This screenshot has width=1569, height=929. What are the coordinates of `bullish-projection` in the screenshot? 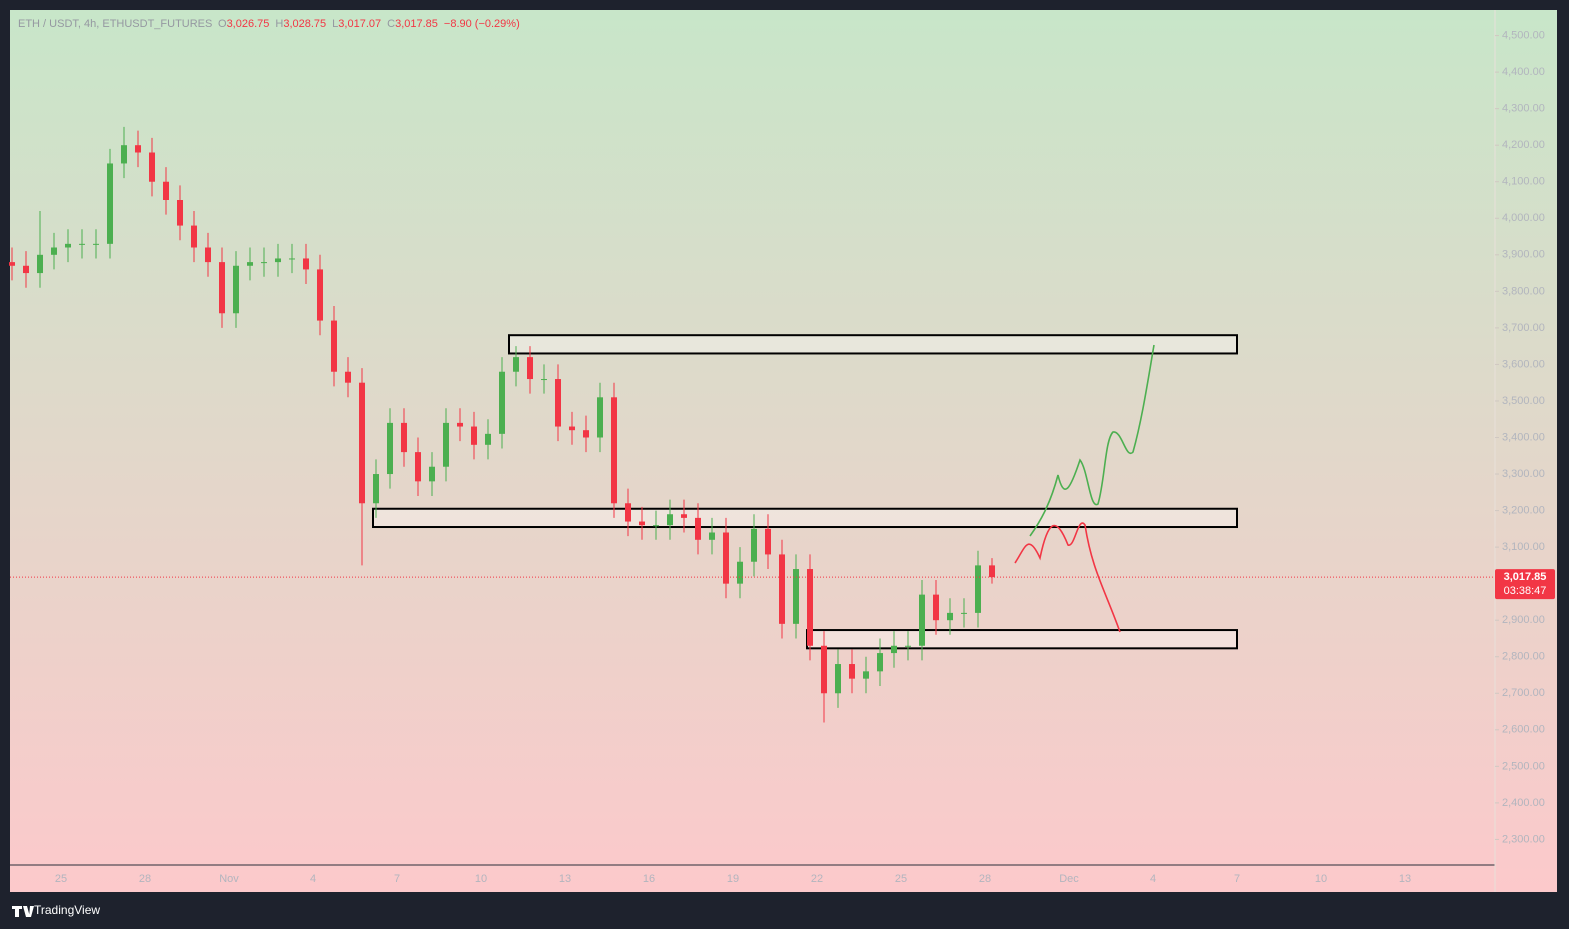 It's located at (1092, 440).